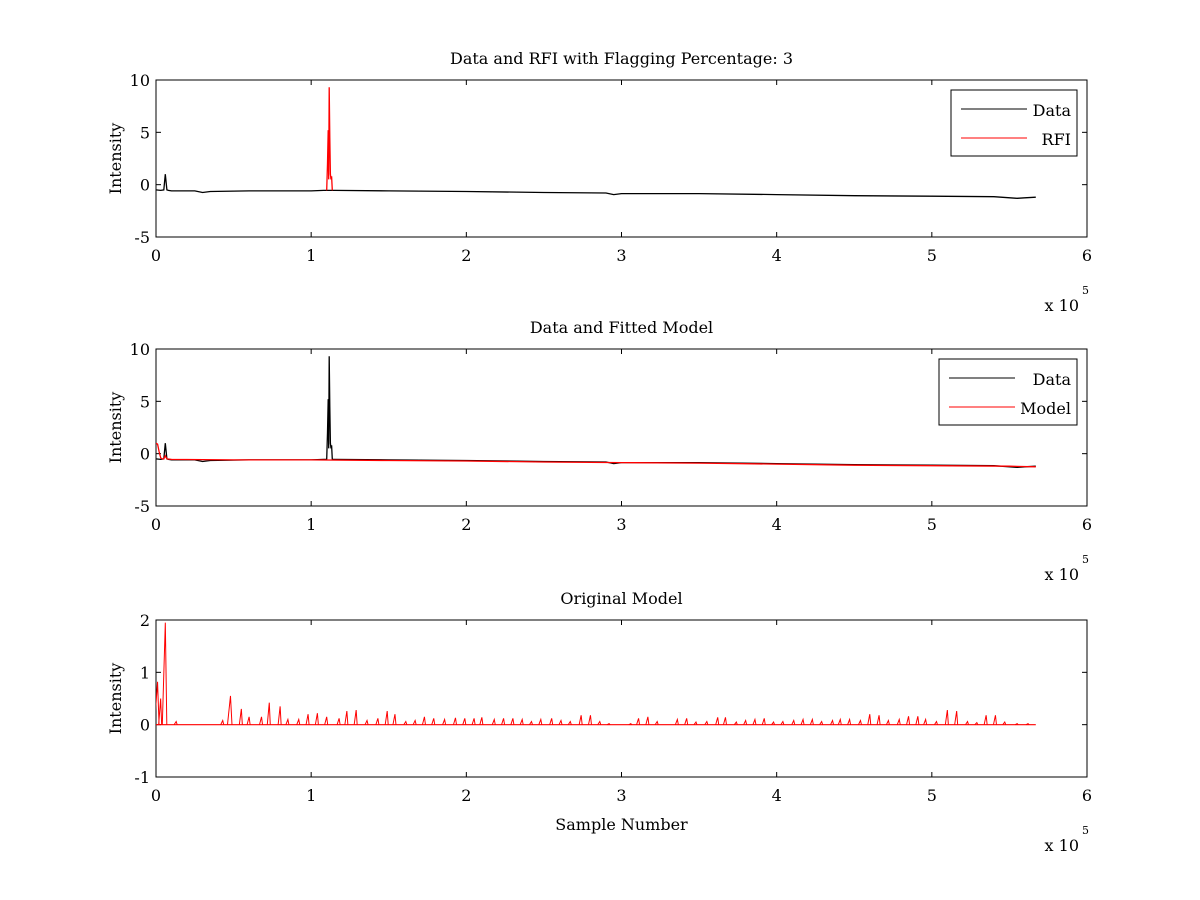 This screenshot has height=900, width=1200. Describe the element at coordinates (145, 672) in the screenshot. I see `y-tick-label: 1` at that location.